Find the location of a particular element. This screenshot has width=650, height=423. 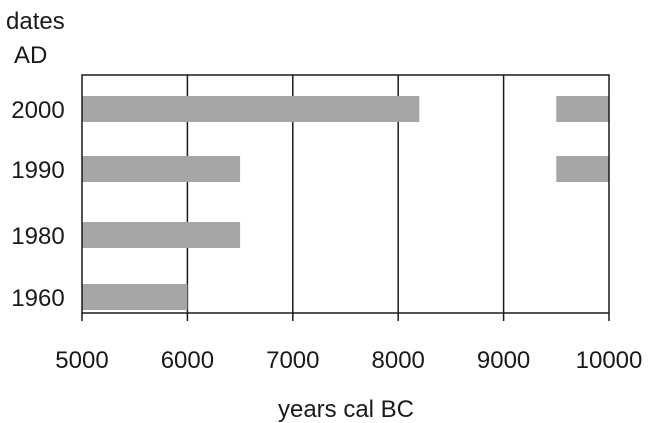

x-tick-label-6000: 6000 is located at coordinates (187, 360).